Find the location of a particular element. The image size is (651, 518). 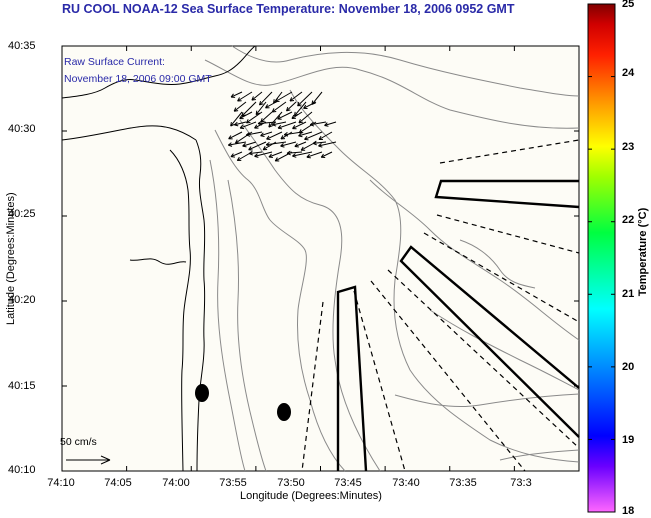

y-tick-label: 40:15 is located at coordinates (22, 386).